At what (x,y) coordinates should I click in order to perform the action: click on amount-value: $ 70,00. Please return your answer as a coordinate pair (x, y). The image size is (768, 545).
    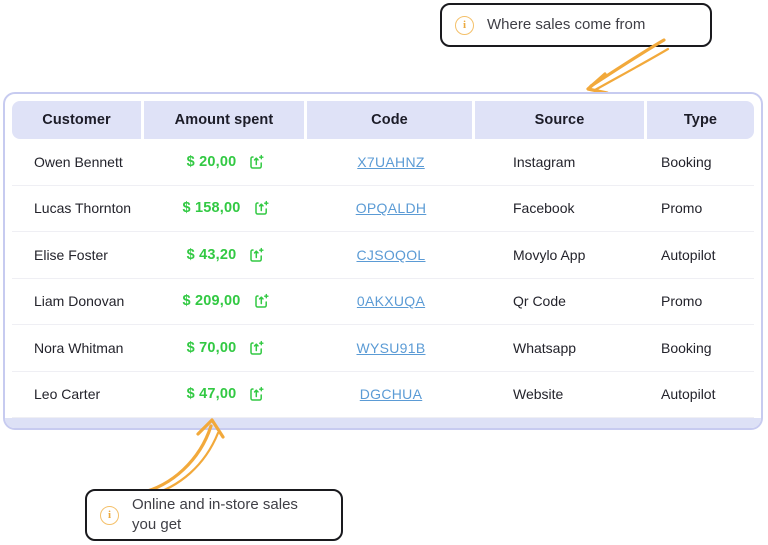
    Looking at the image, I should click on (211, 347).